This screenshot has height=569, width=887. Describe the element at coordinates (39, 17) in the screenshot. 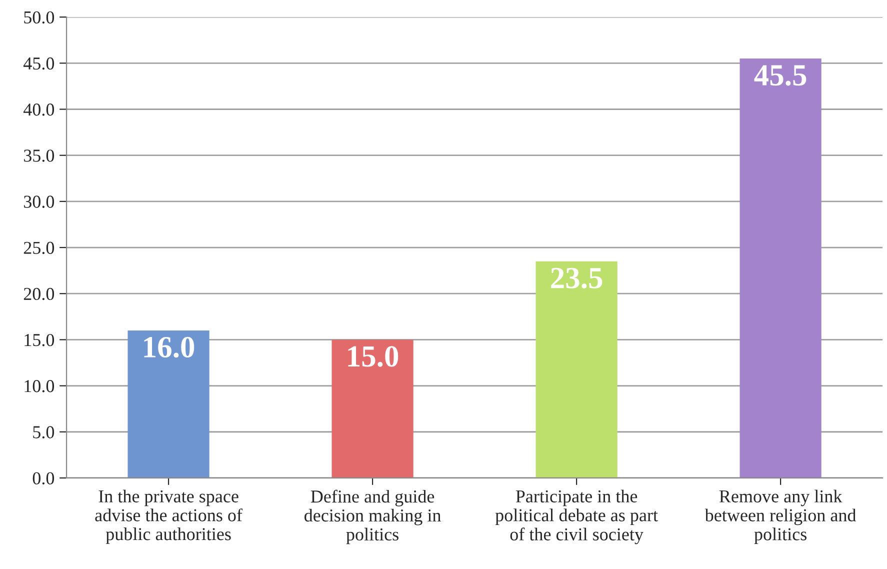

I see `y-tick-label: 50.0` at that location.